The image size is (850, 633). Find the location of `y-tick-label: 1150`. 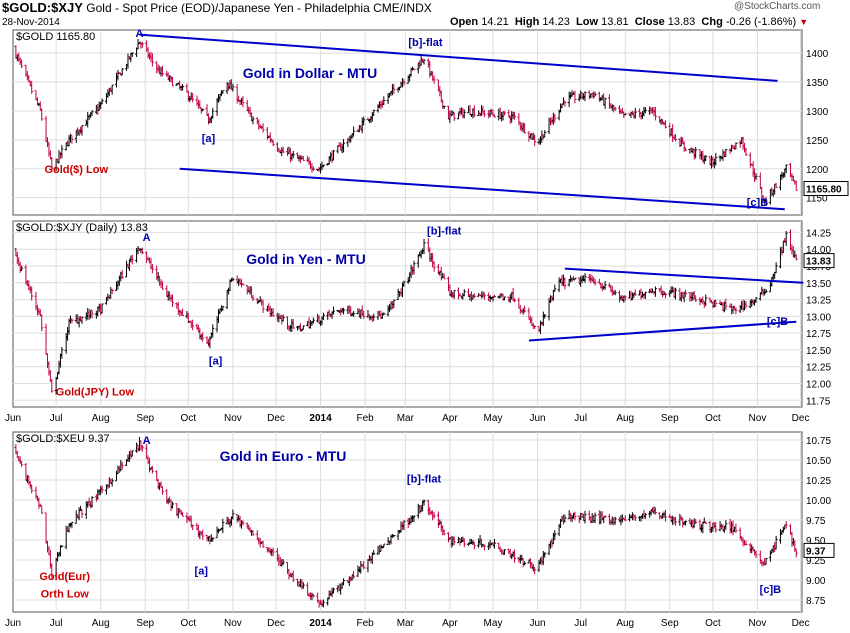

y-tick-label: 1150 is located at coordinates (817, 199).